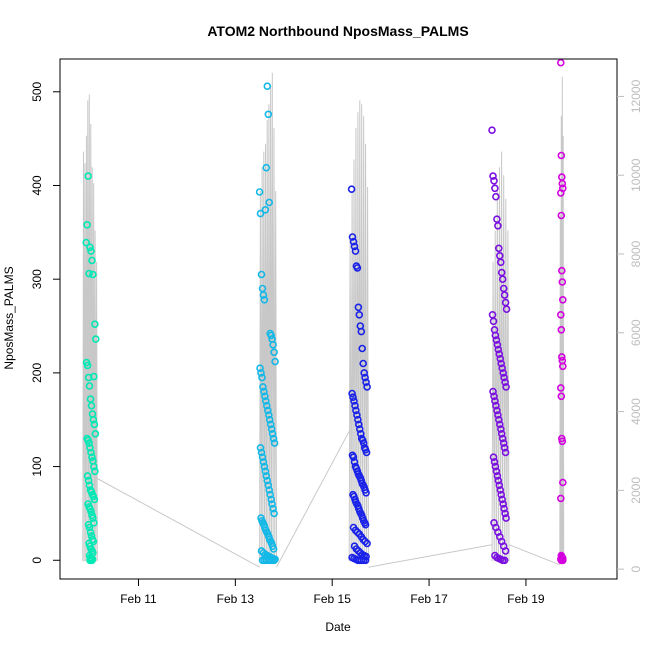  Describe the element at coordinates (636, 175) in the screenshot. I see `y2-tick-label: 10000` at that location.